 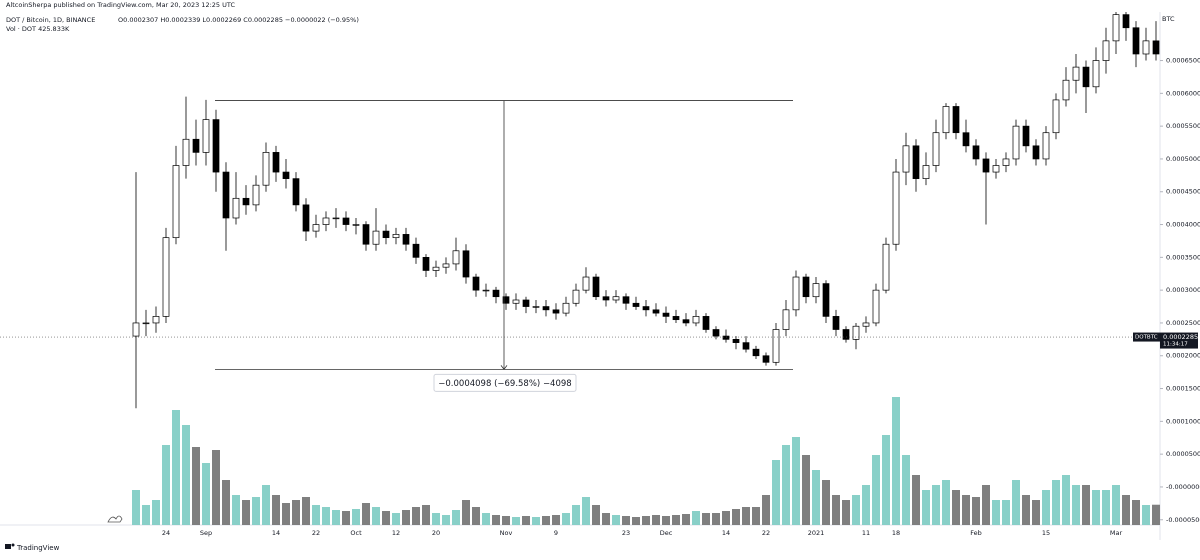 I want to click on y-tick-label: 0.0004500, so click(x=1183, y=192).